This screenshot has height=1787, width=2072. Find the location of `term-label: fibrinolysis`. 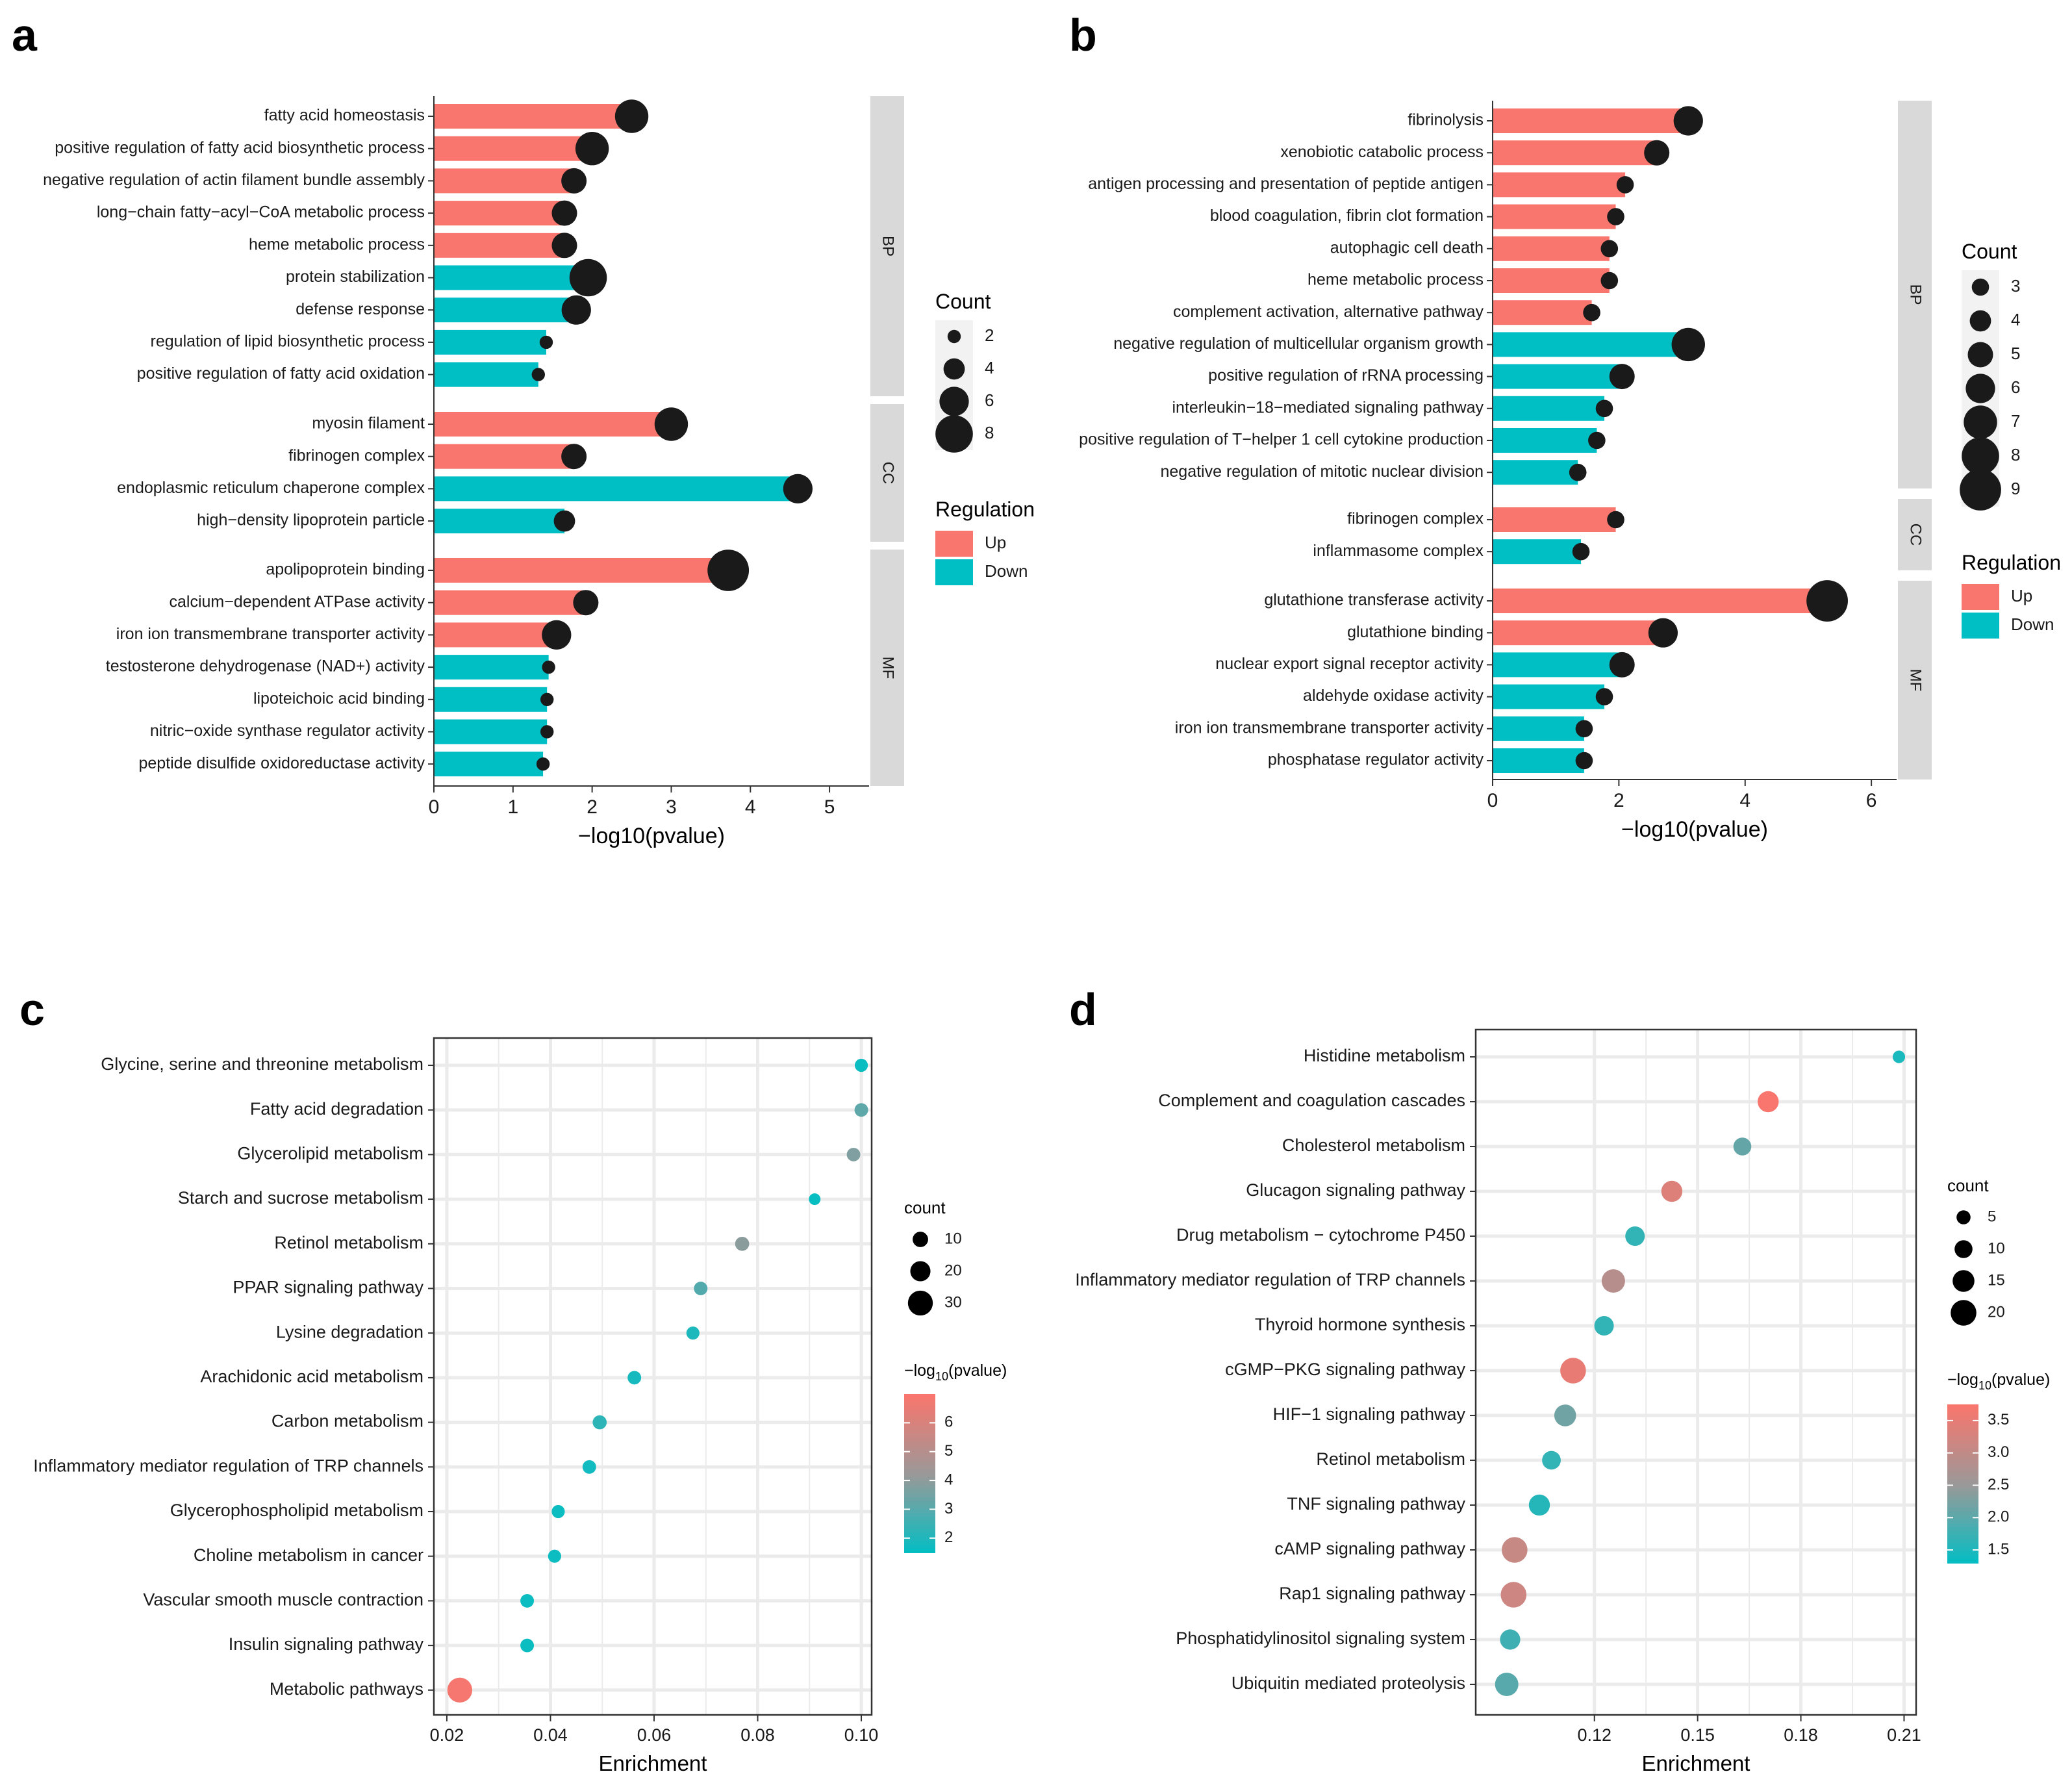

term-label: fibrinolysis is located at coordinates (1446, 120).